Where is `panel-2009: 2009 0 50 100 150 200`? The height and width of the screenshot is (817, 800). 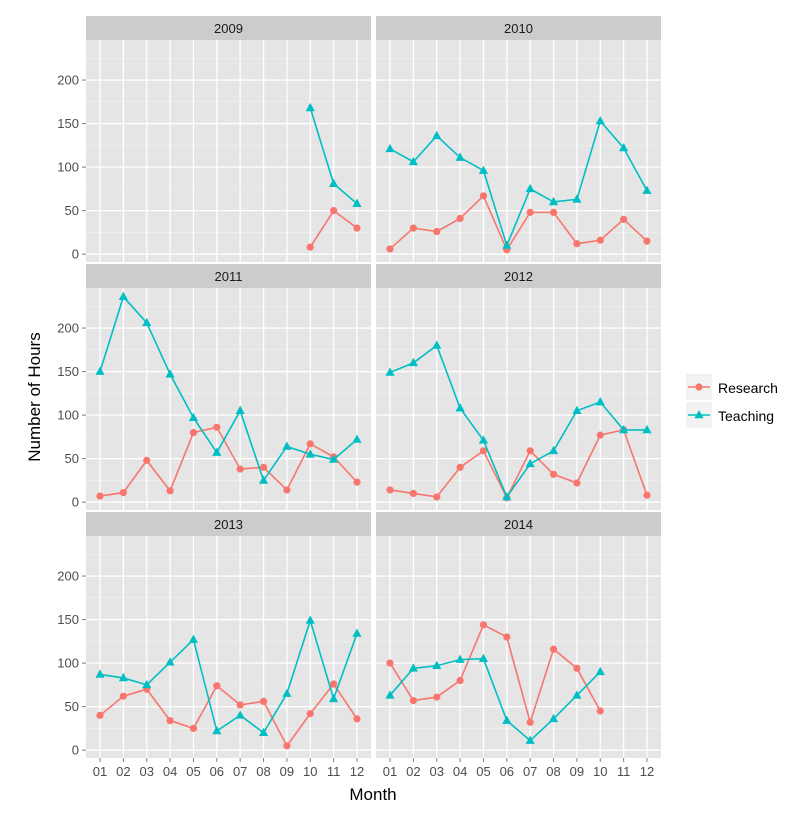 panel-2009: 2009 0 50 100 150 200 is located at coordinates (214, 139).